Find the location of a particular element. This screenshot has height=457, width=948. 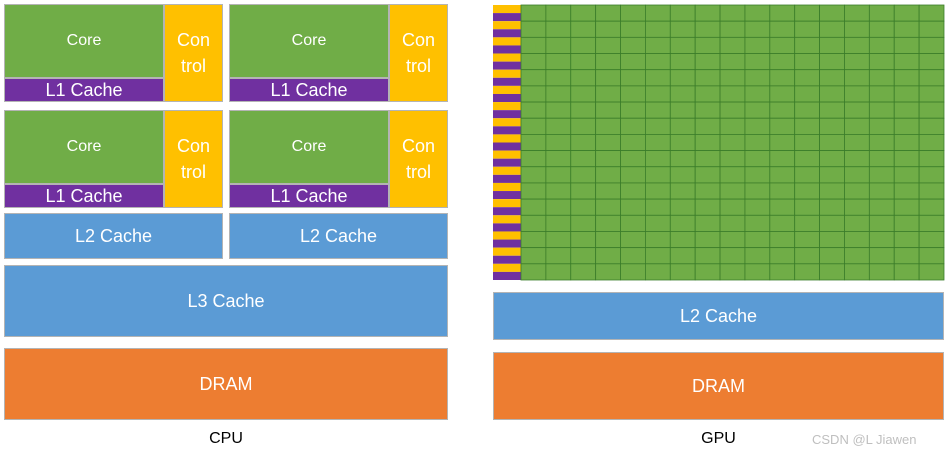

cpu-control-1: Con trol is located at coordinates (193, 53).